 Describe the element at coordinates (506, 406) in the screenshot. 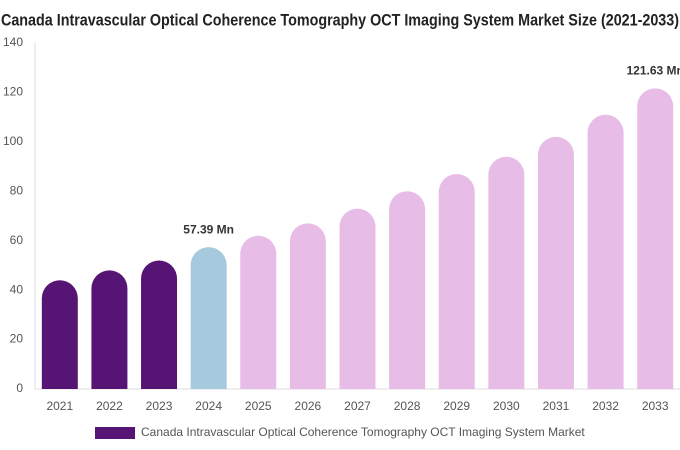

I see `x-tick-label: 2030` at that location.